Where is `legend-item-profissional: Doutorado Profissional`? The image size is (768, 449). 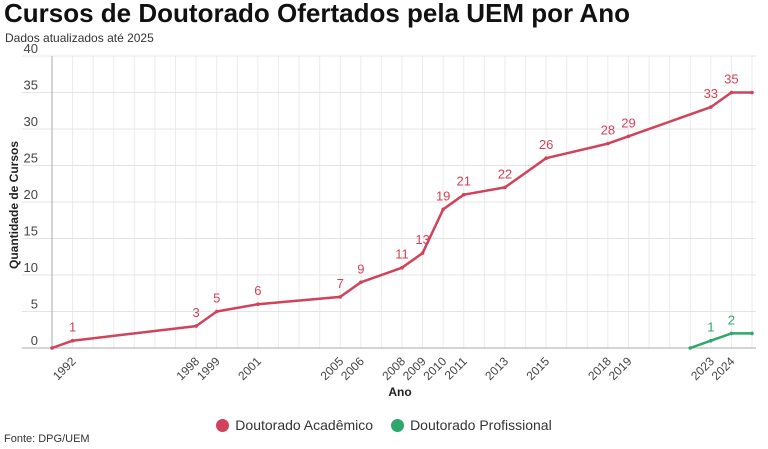 legend-item-profissional: Doutorado Profissional is located at coordinates (471, 425).